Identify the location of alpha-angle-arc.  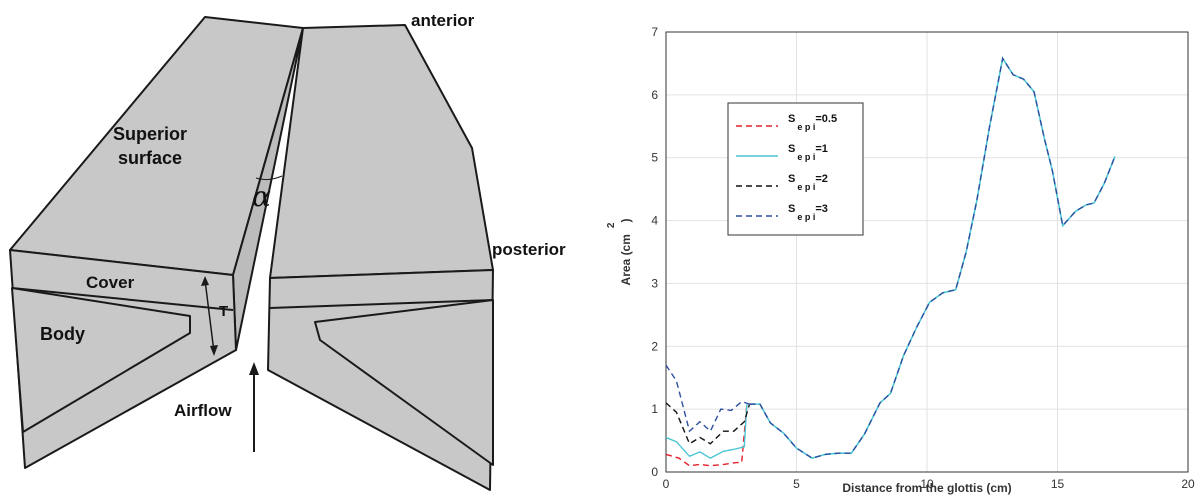
(269, 178).